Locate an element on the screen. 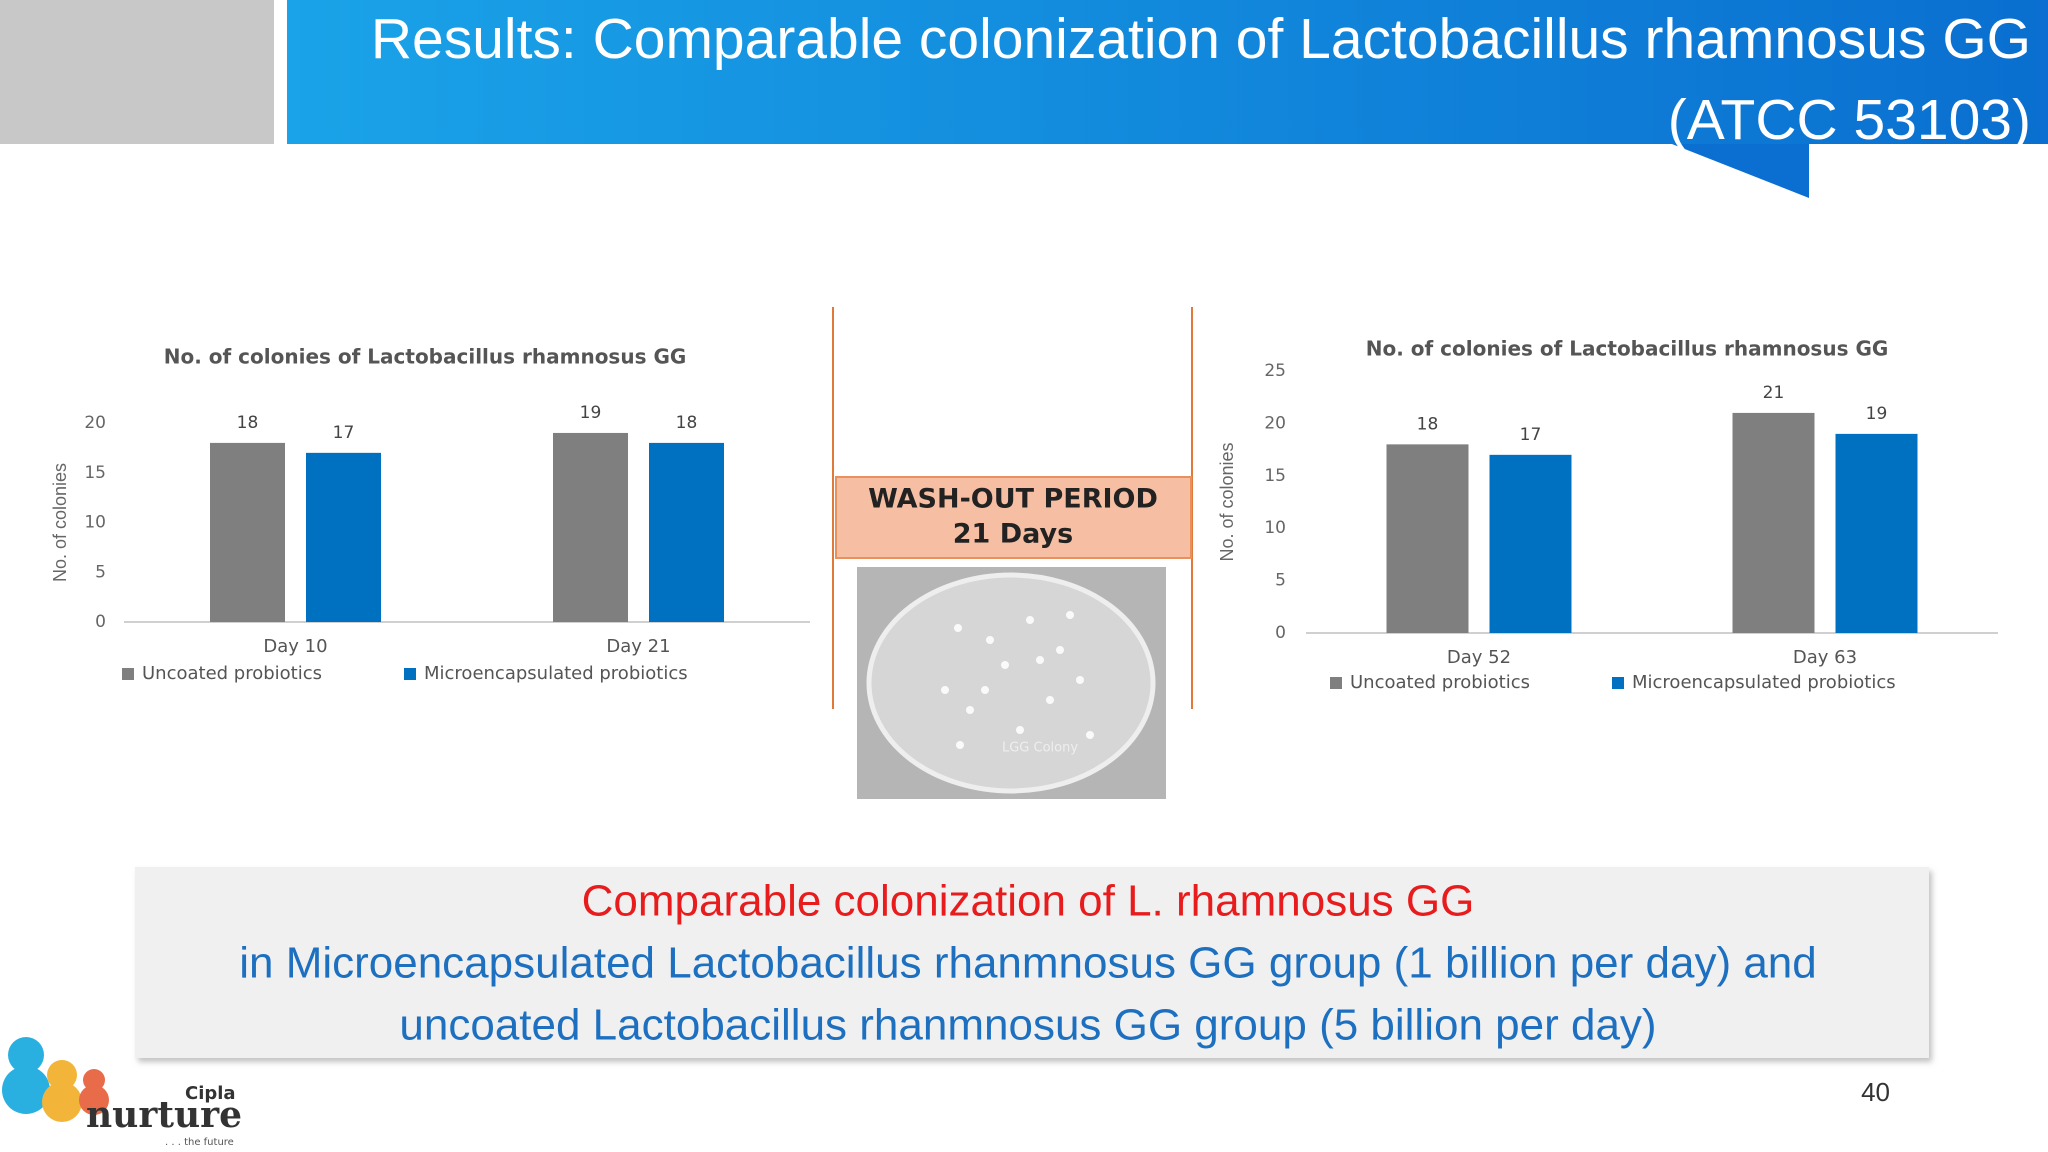 This screenshot has height=1152, width=2048. plate-label: LGG Colony is located at coordinates (1040, 748).